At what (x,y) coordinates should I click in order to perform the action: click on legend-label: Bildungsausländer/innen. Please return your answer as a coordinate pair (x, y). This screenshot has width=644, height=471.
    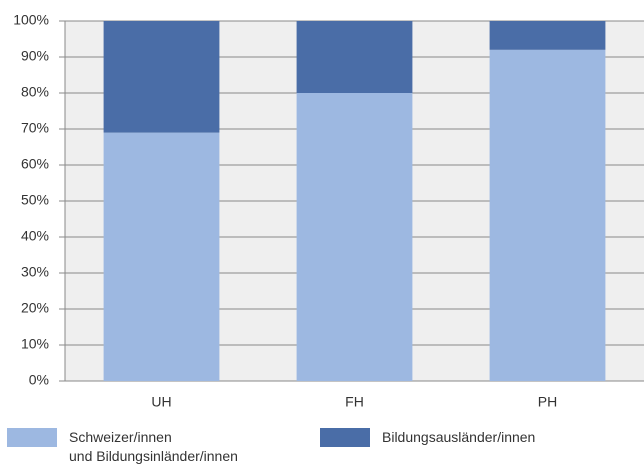
    Looking at the image, I should click on (459, 437).